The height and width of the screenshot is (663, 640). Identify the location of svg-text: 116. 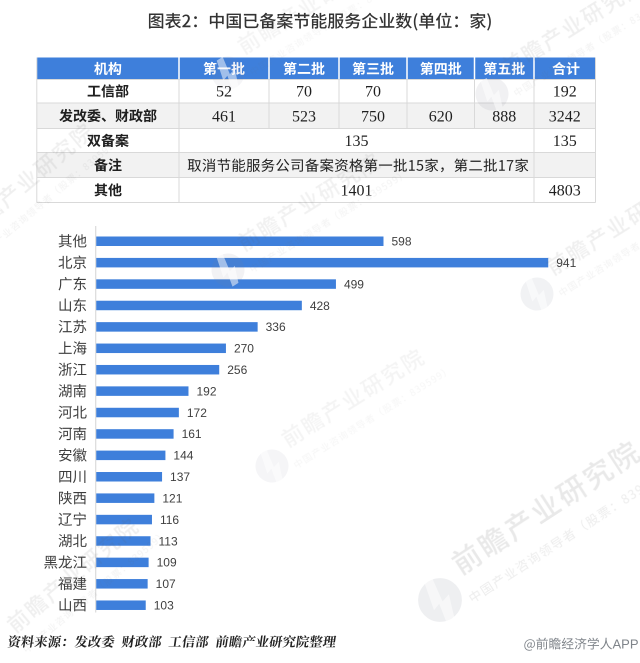
(169, 520).